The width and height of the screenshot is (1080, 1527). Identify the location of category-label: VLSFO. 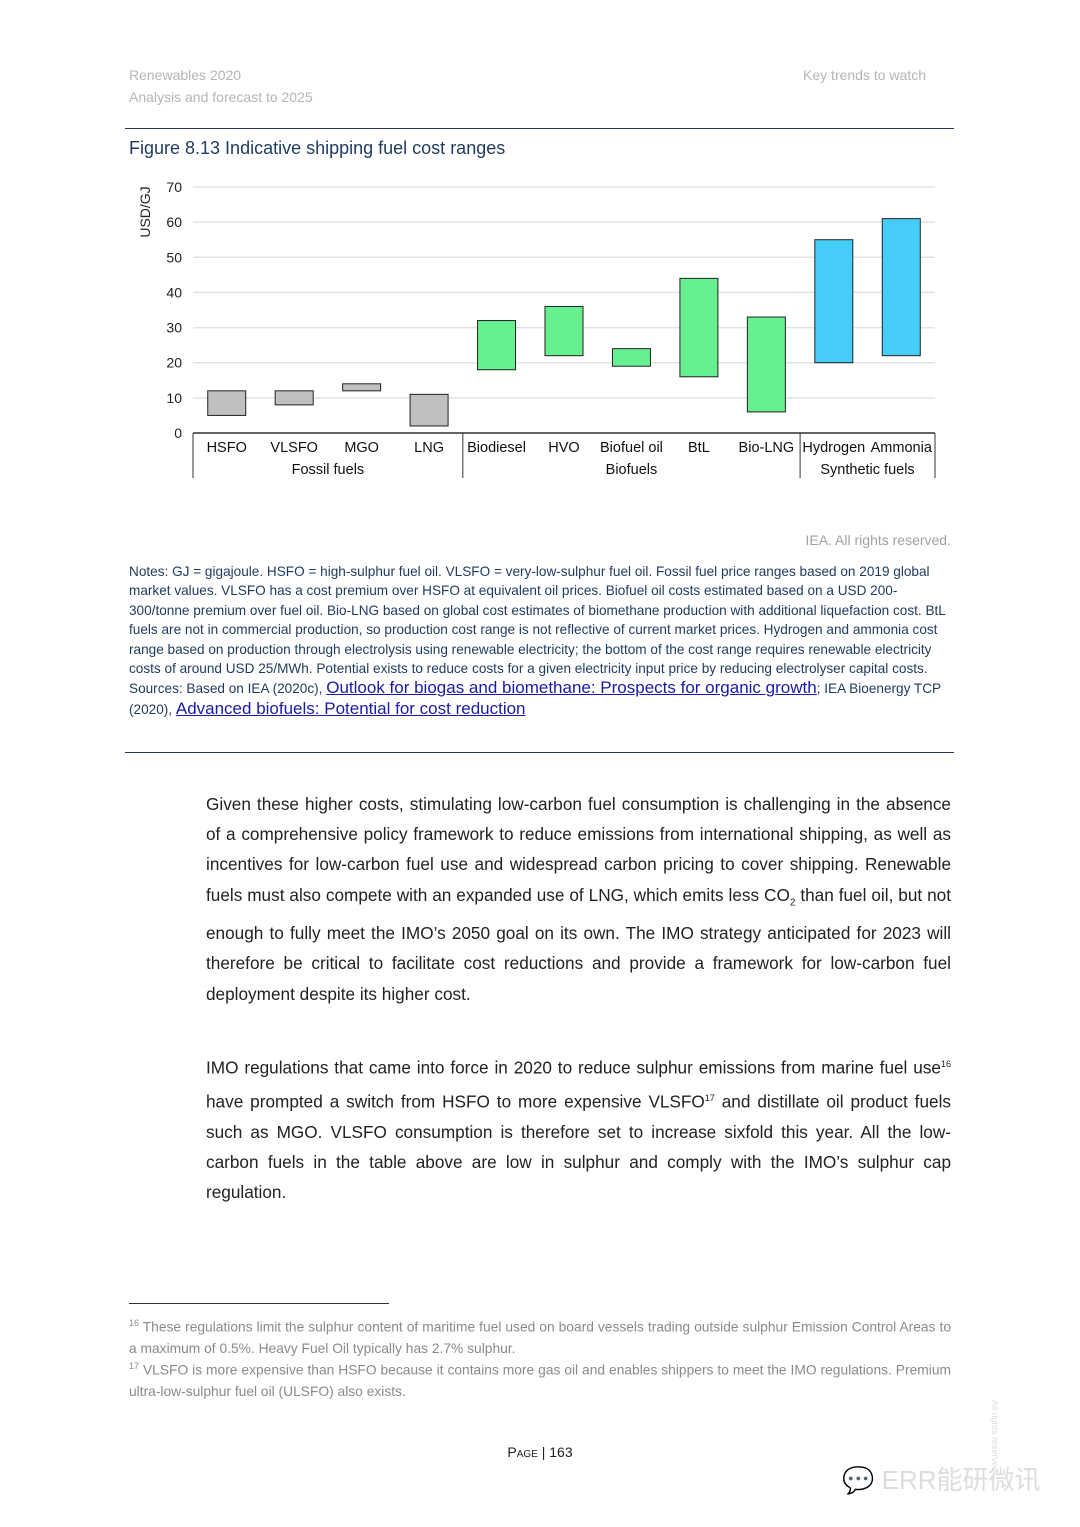
(294, 448).